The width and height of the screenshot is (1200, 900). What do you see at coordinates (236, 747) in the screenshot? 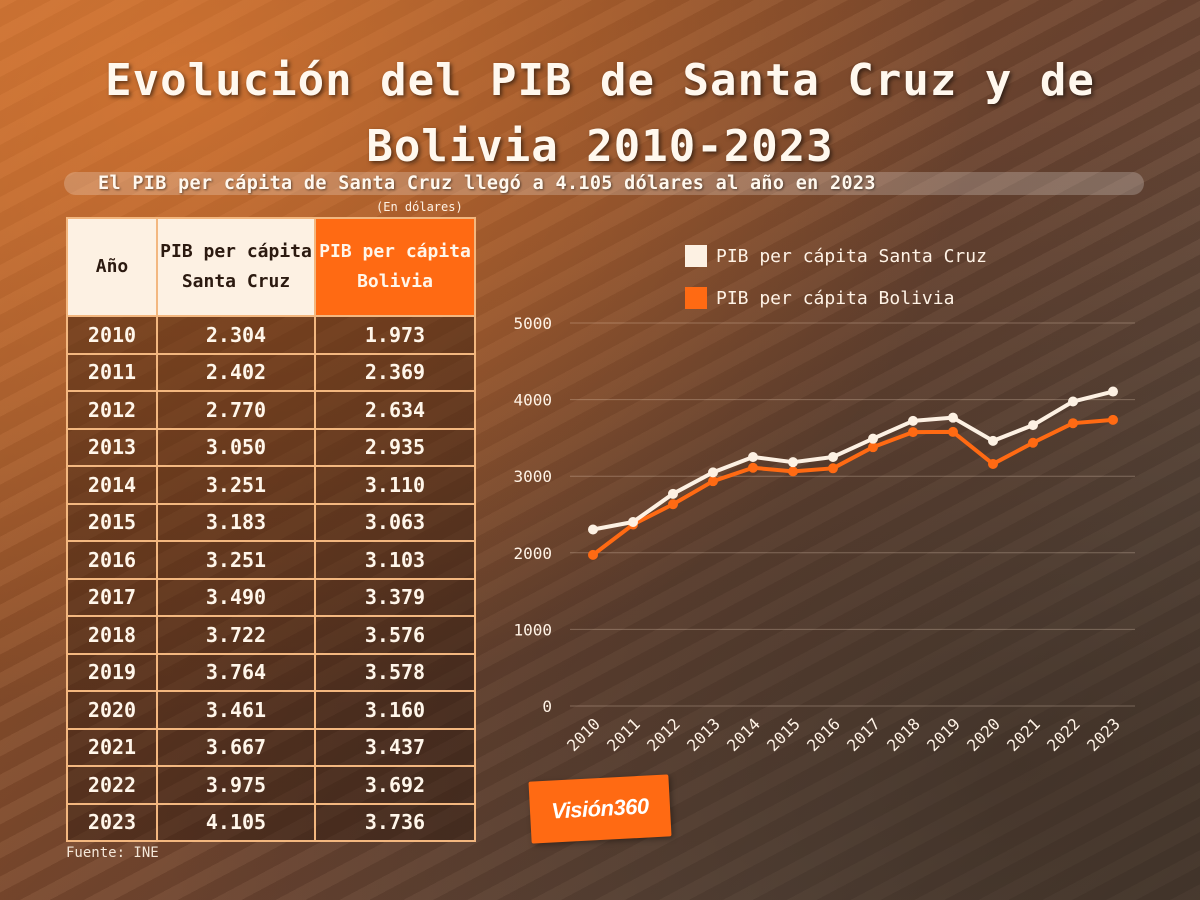
I see `santa-cruz-cell: 3.667` at bounding box center [236, 747].